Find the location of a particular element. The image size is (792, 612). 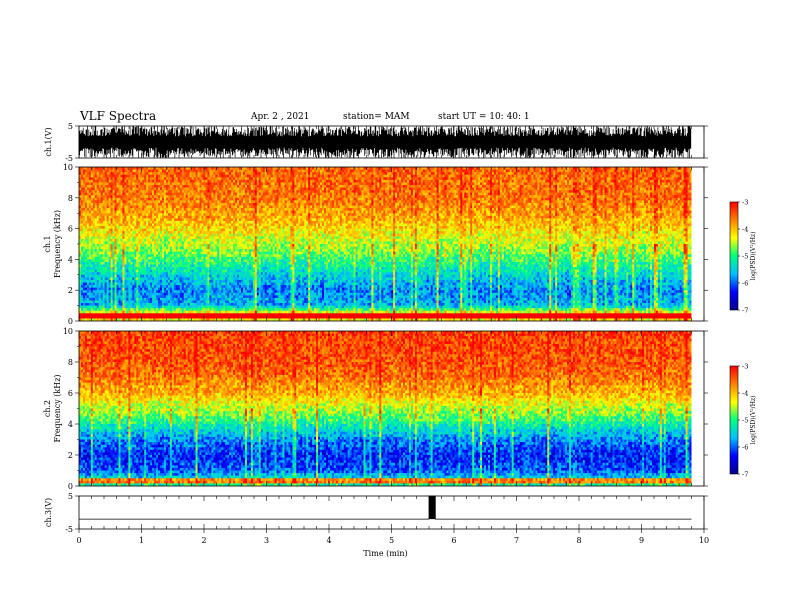

colorbar-ch2 is located at coordinates (734, 420).